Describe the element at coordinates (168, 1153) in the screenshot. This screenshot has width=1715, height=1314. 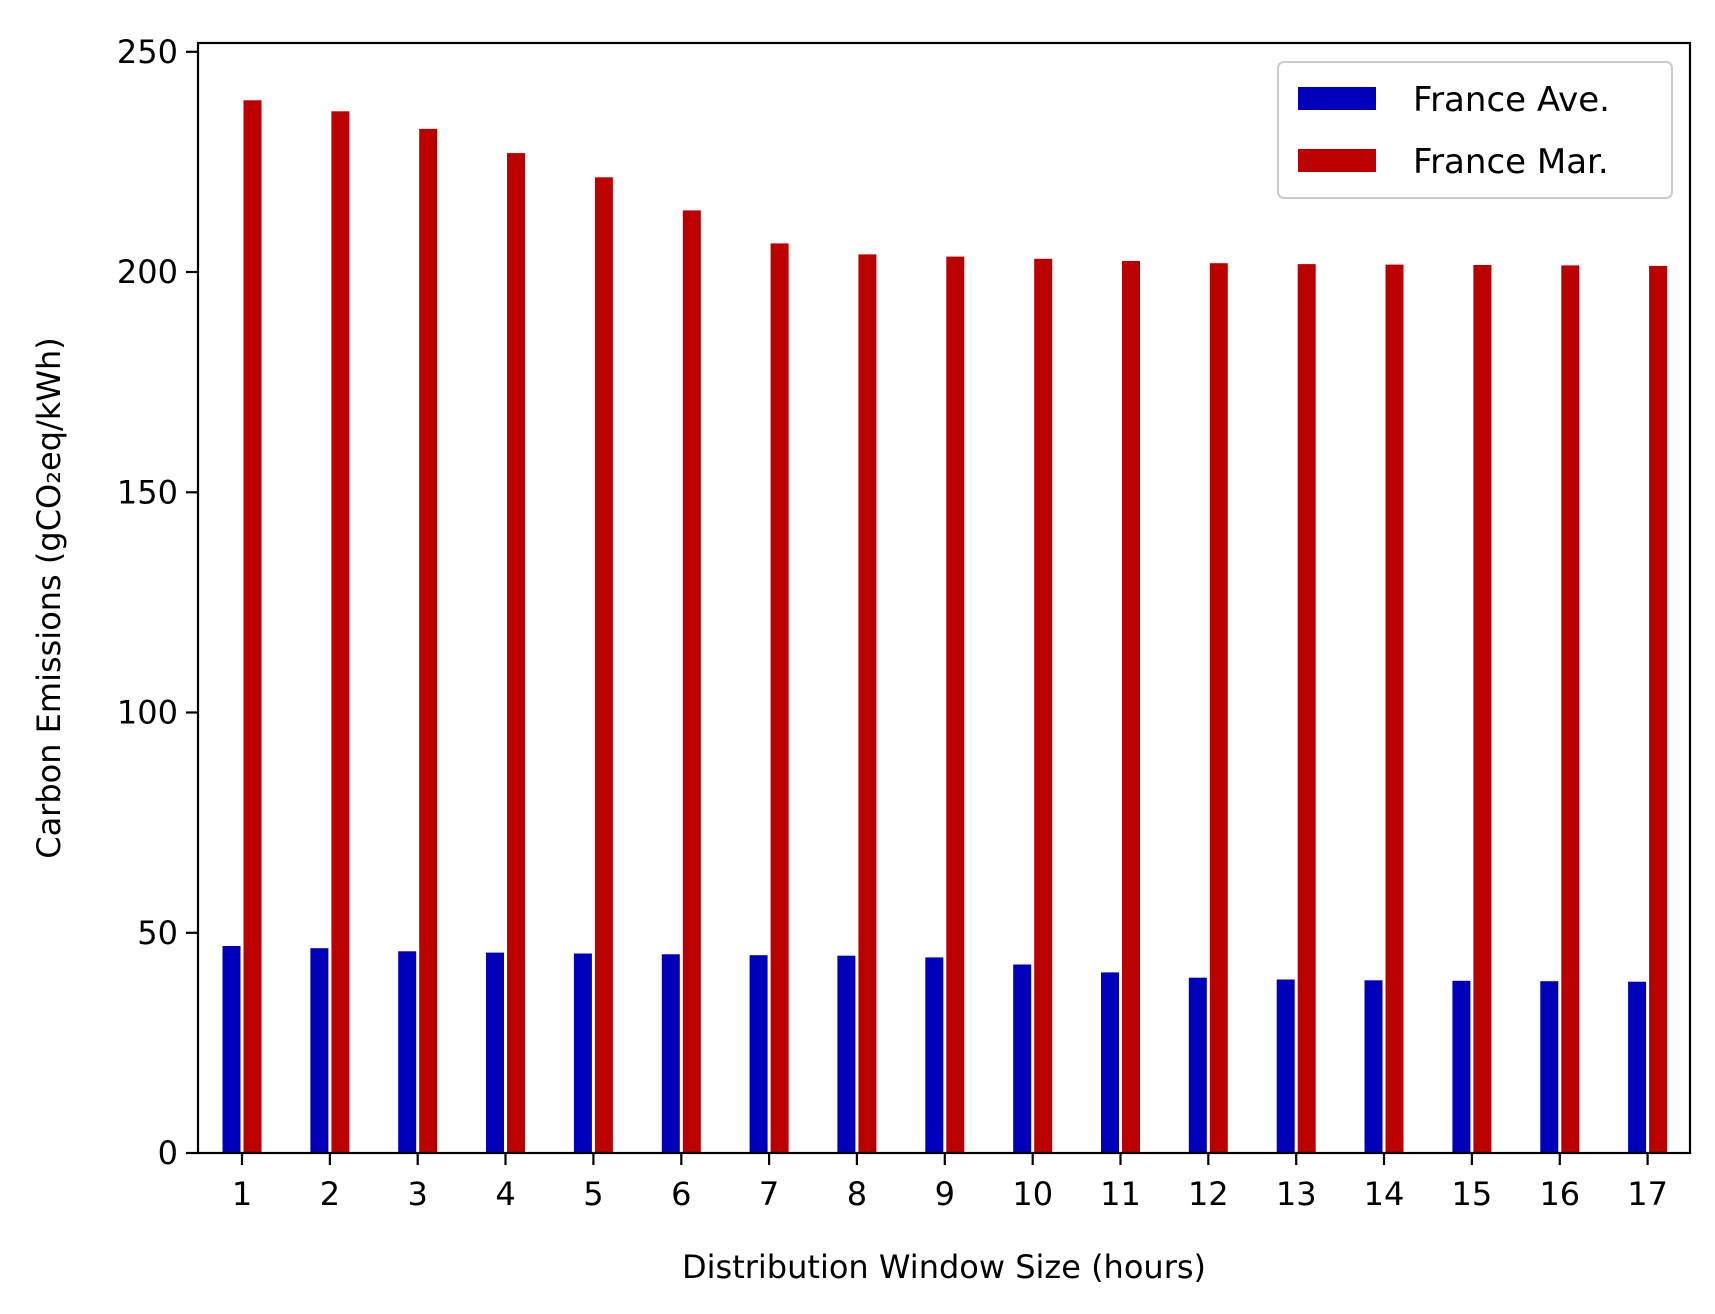
I see `y-tick-label: 0` at that location.